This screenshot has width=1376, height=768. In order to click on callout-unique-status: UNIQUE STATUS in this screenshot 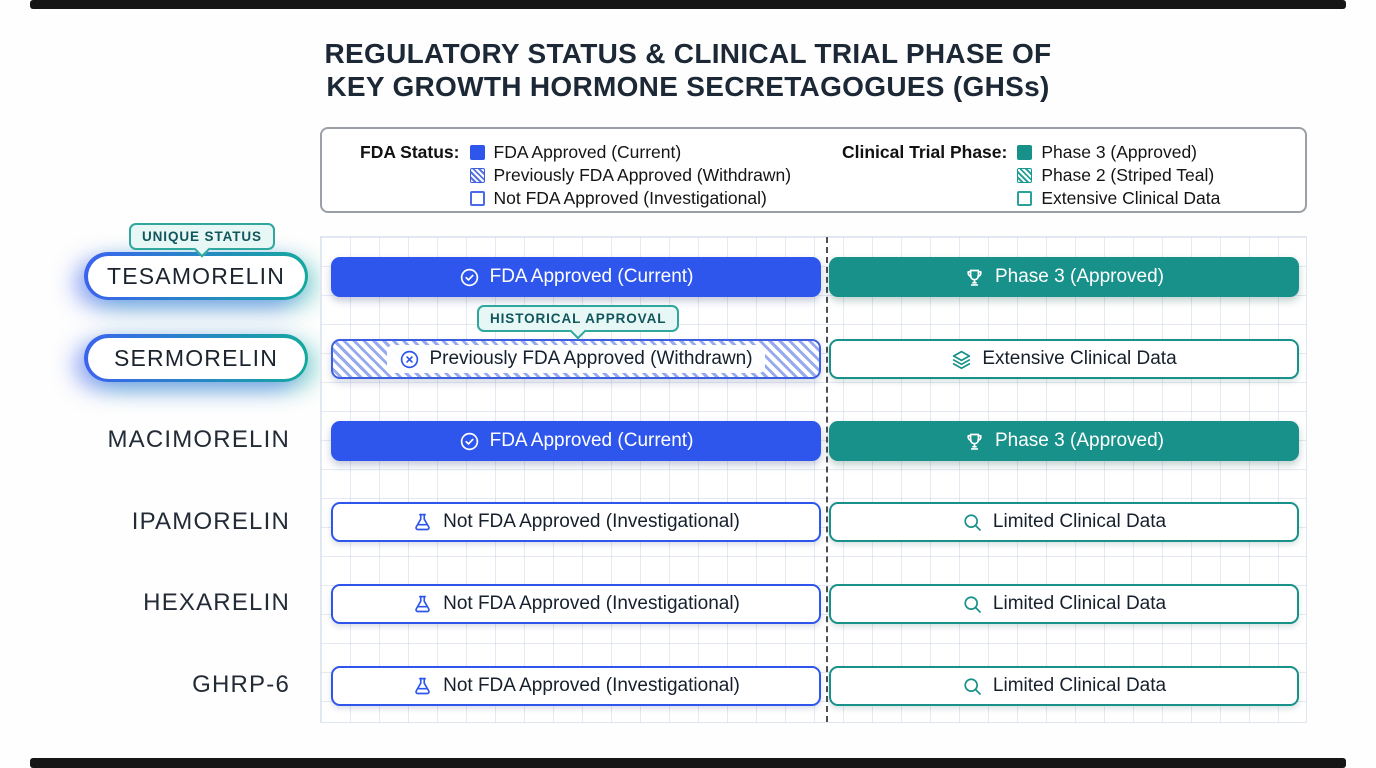, I will do `click(202, 236)`.